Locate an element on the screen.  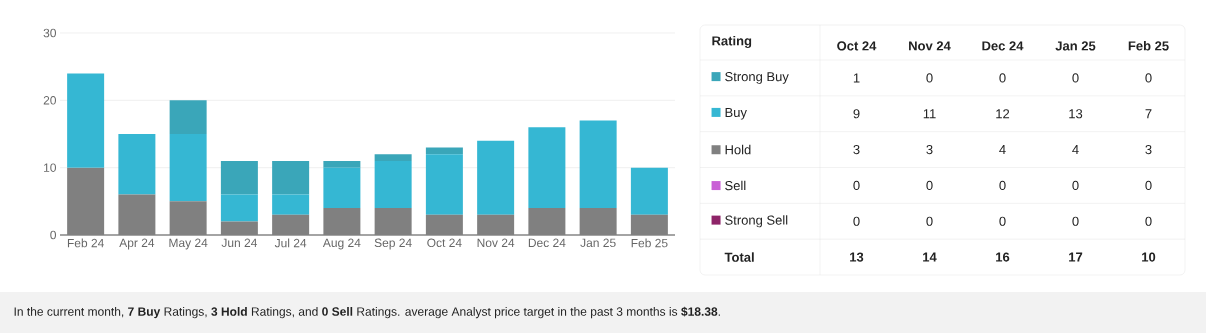
y-tick-label: Total is located at coordinates (739, 257).